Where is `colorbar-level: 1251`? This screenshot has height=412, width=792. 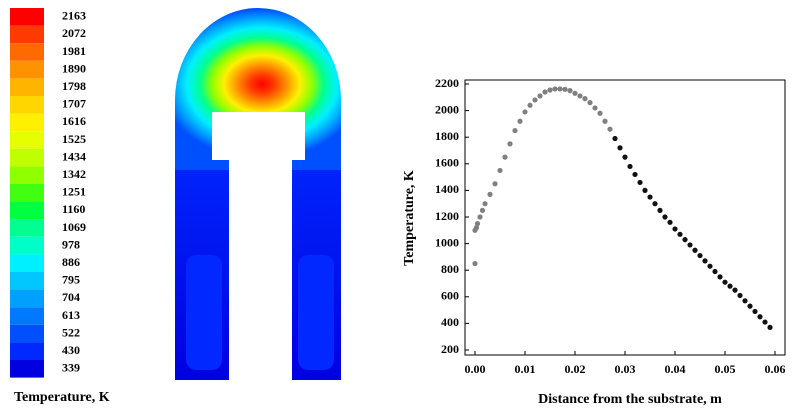 colorbar-level: 1251 is located at coordinates (74, 192).